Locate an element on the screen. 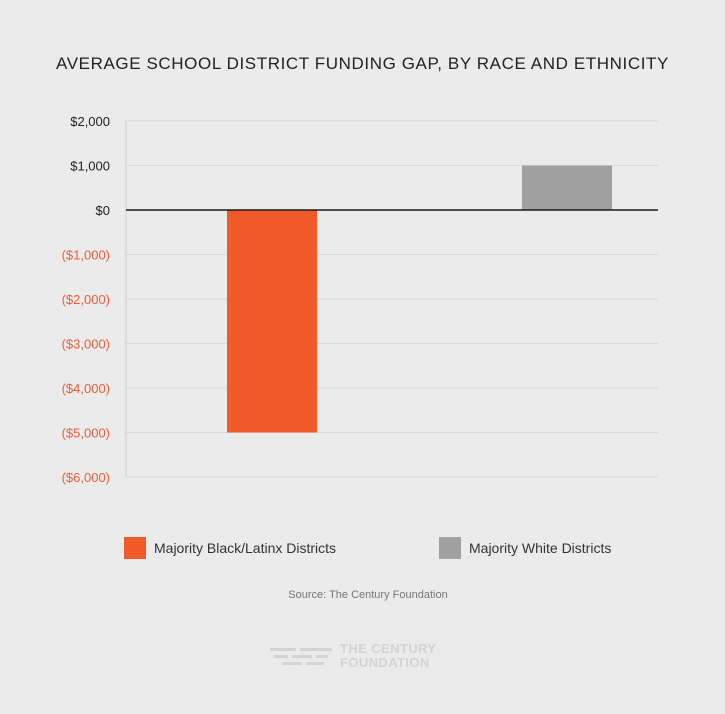 This screenshot has width=725, height=714. legend-label-white: Majority White Districts is located at coordinates (540, 548).